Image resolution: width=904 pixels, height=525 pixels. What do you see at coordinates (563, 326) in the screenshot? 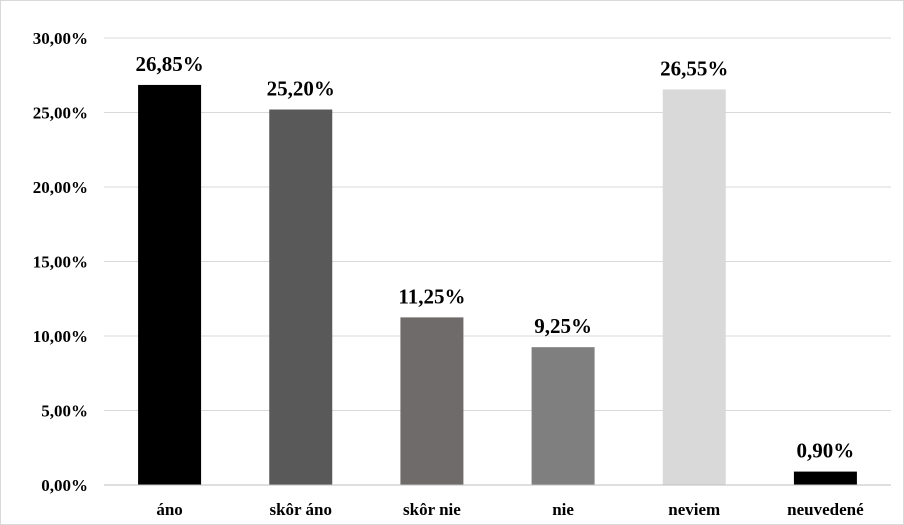
I see `data-label: 9,25%` at bounding box center [563, 326].